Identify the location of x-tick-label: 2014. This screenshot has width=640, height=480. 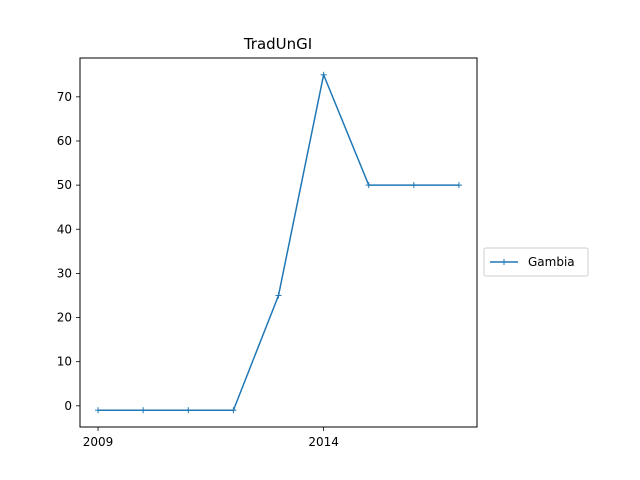
(323, 442).